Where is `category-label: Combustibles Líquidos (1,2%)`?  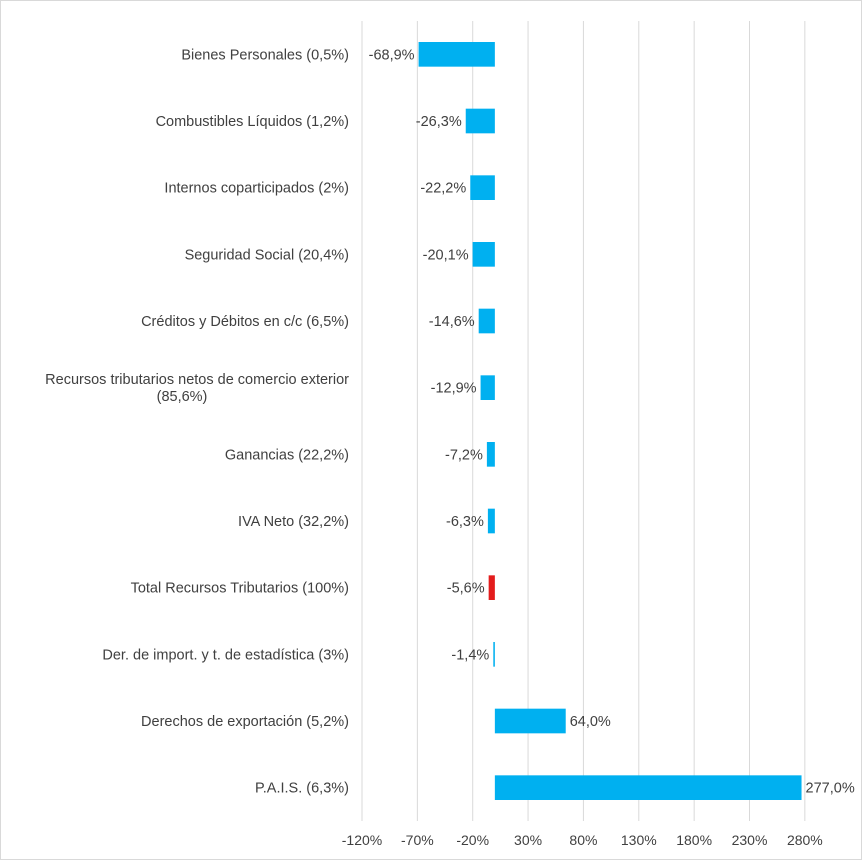 category-label: Combustibles Líquidos (1,2%) is located at coordinates (252, 122).